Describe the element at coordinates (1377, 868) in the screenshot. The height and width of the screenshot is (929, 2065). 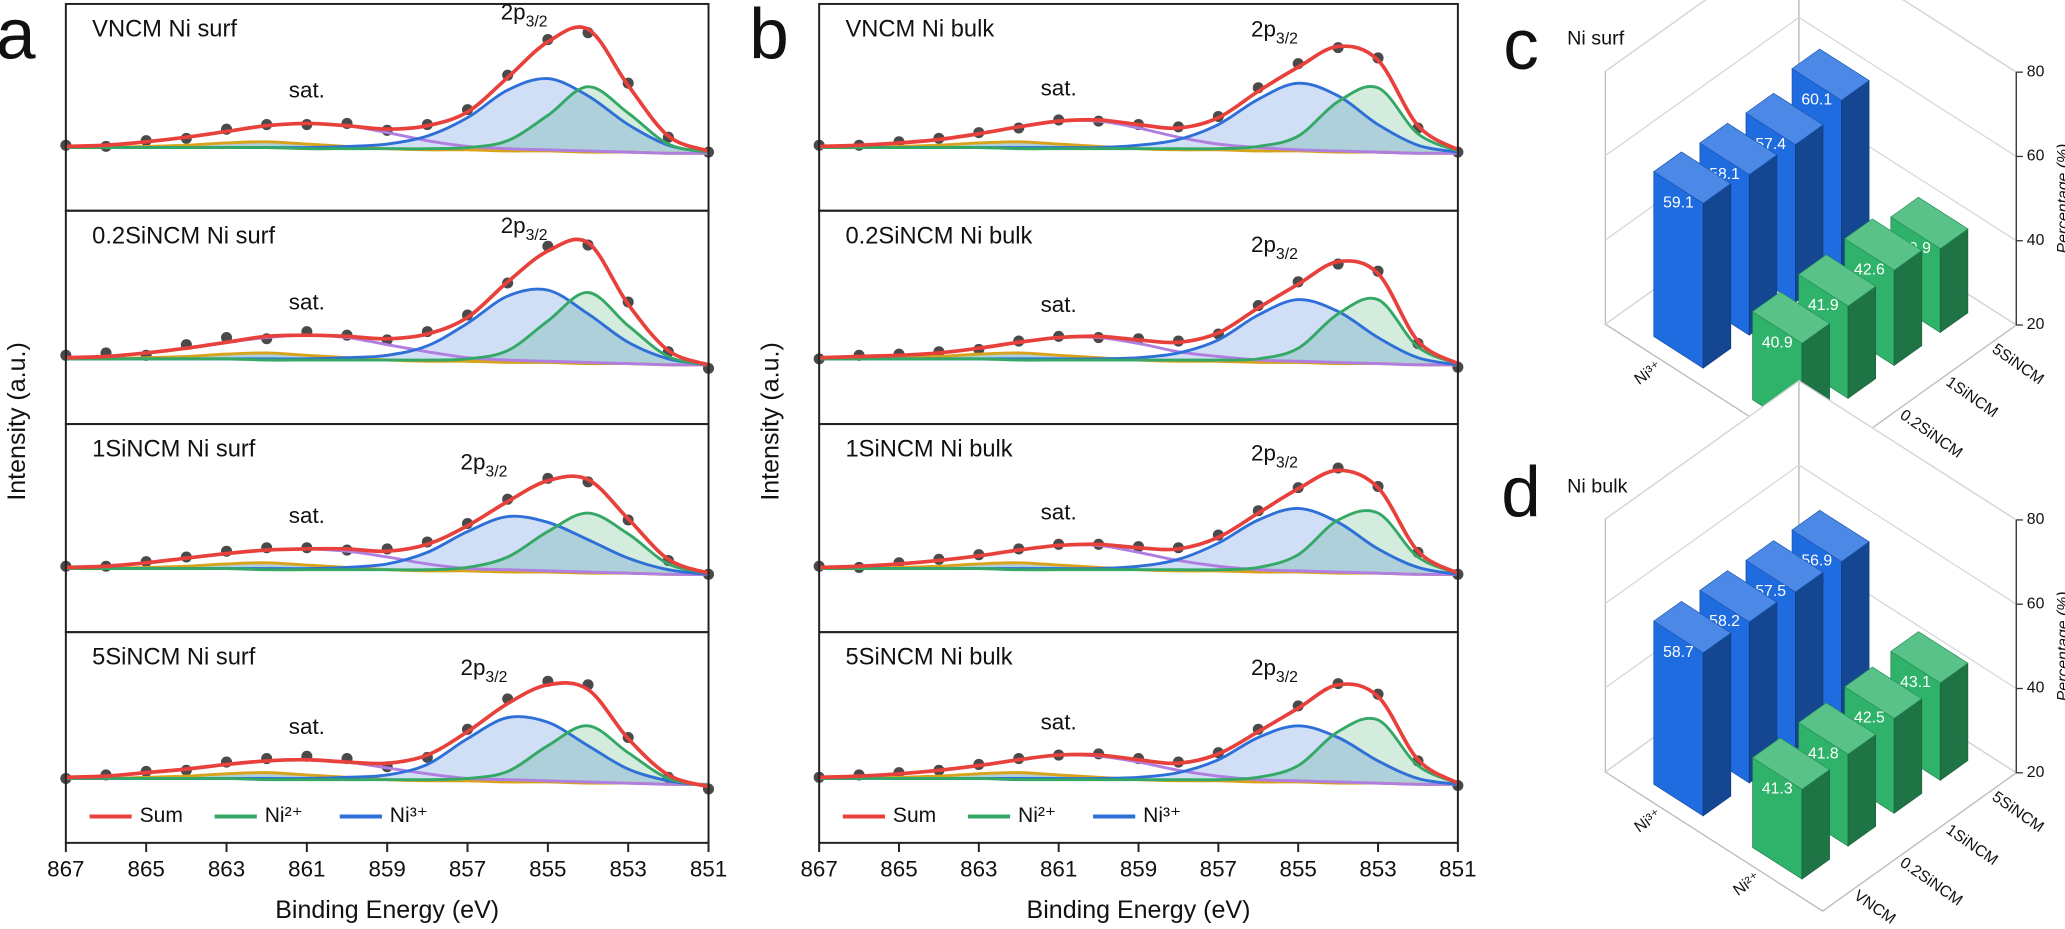
I see `x-tick-label: 853` at that location.